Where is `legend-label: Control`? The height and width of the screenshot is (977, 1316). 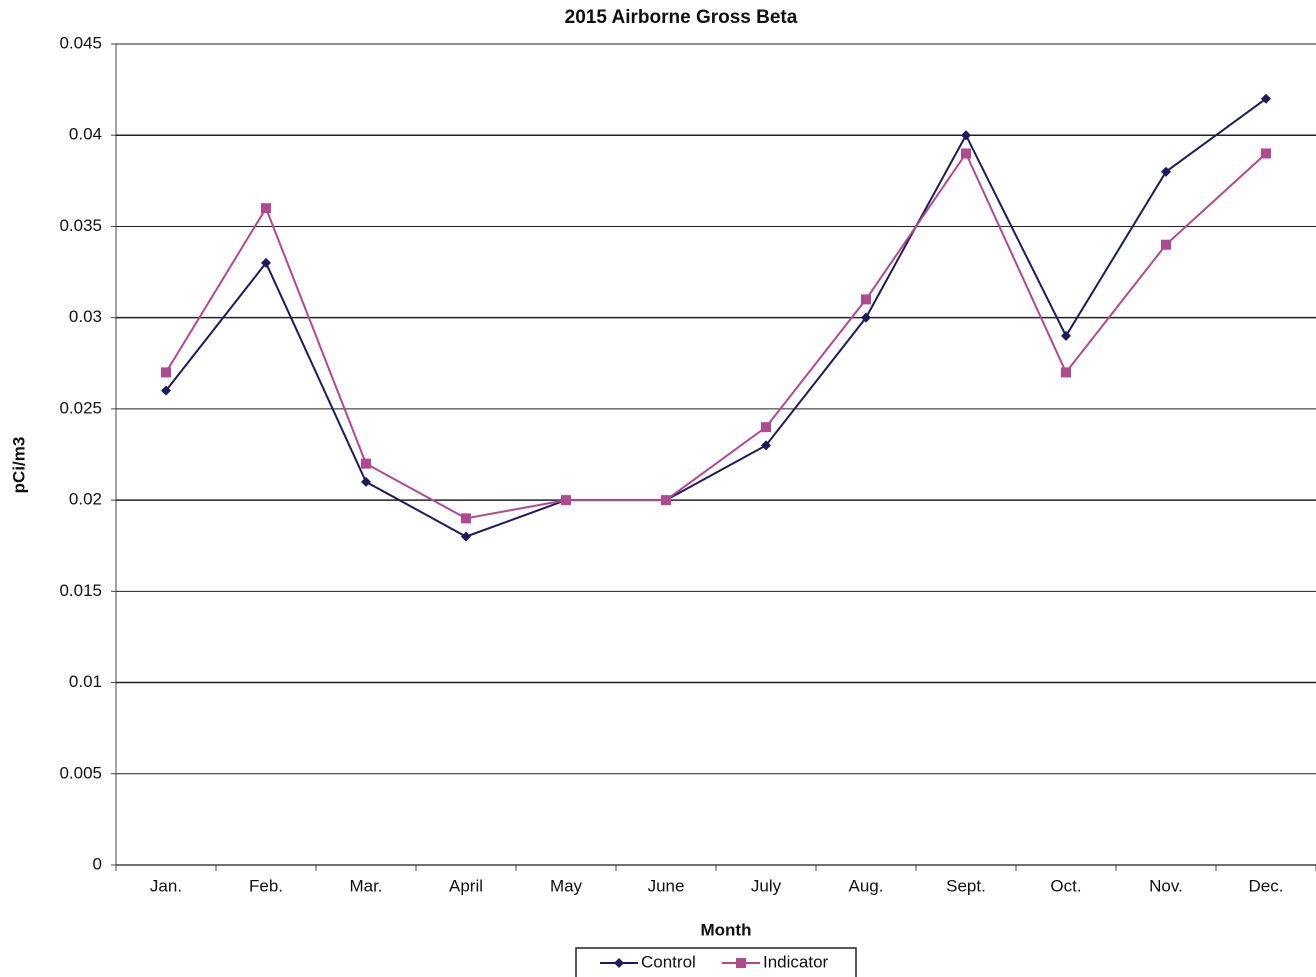
legend-label: Control is located at coordinates (668, 961).